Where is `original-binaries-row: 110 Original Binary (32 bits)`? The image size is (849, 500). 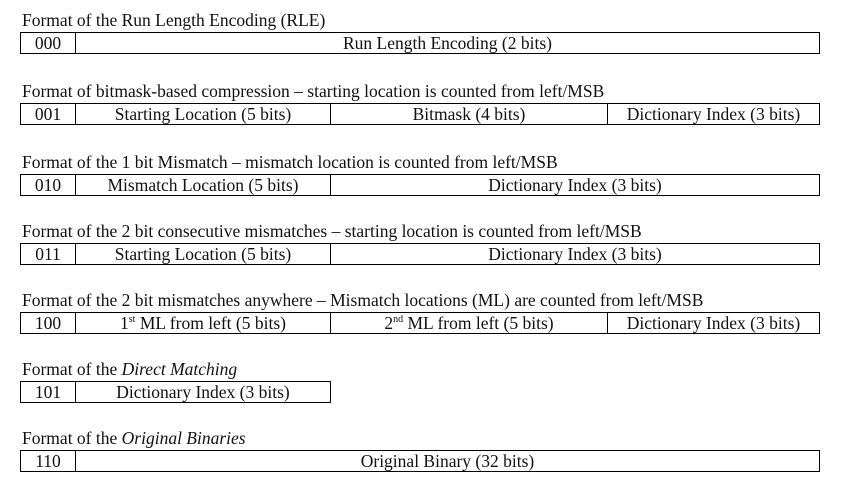
original-binaries-row: 110 Original Binary (32 bits) is located at coordinates (420, 461).